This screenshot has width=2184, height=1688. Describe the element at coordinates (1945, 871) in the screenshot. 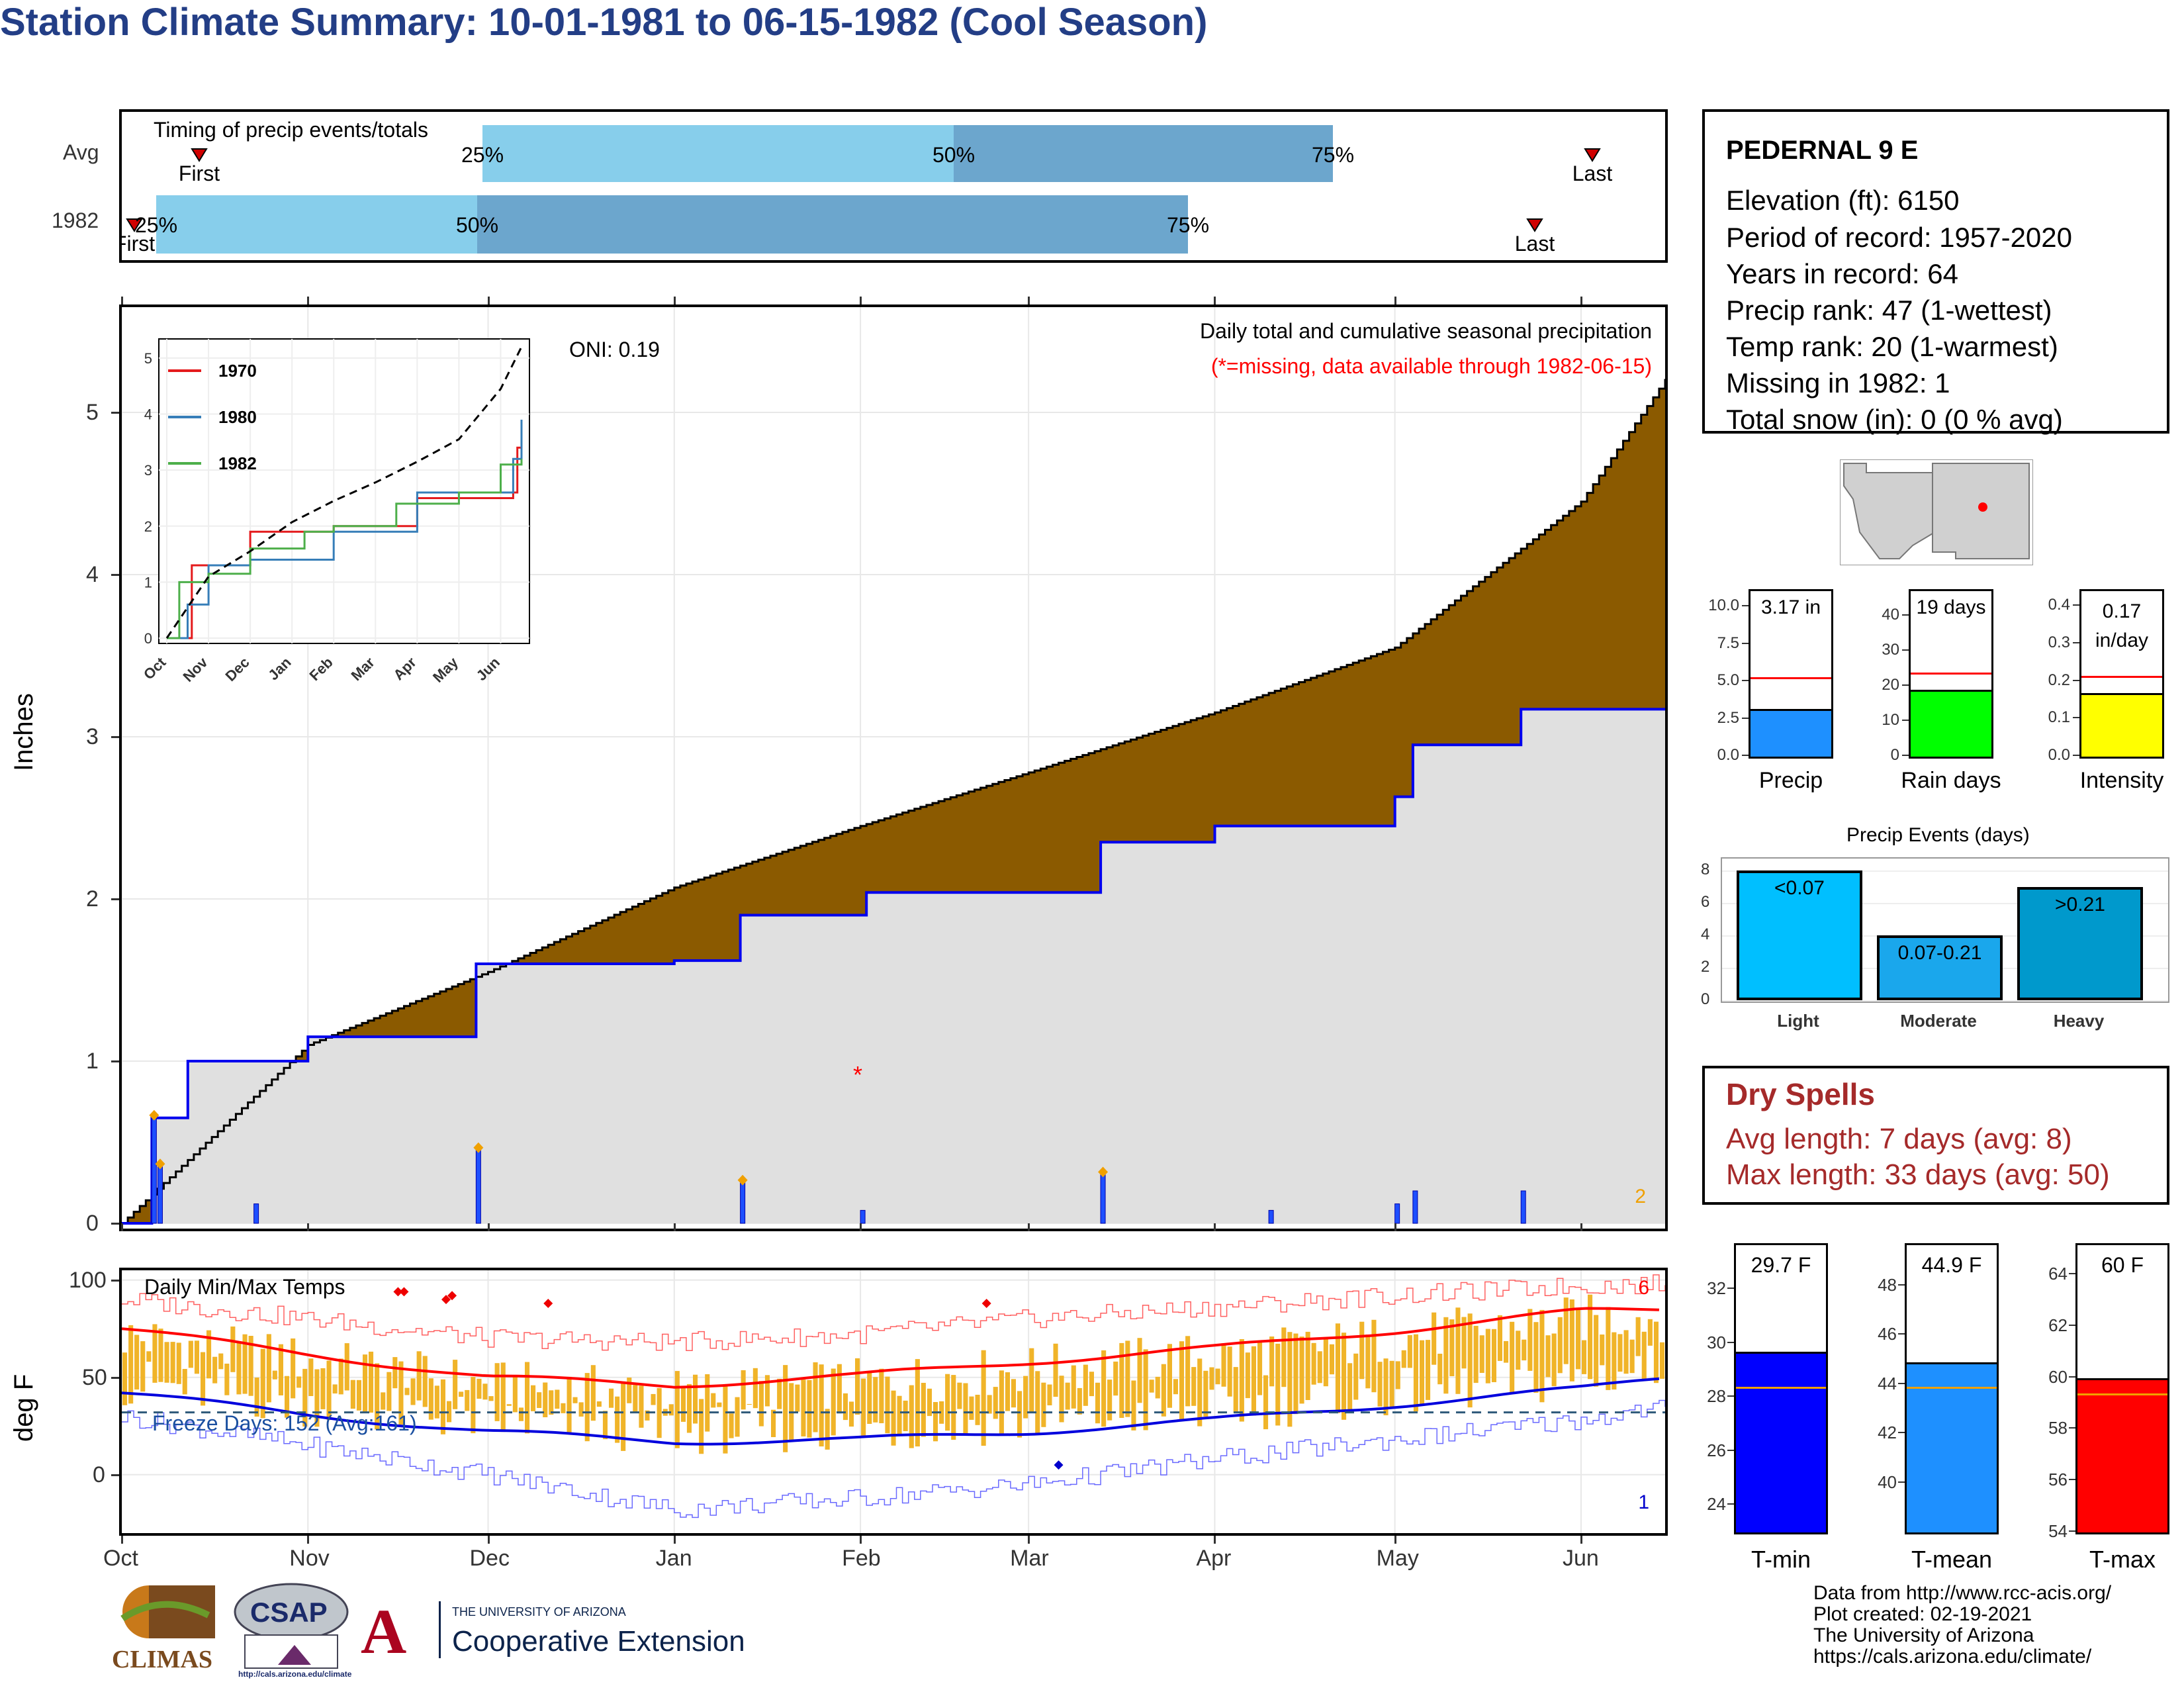

I see `events-hgrid` at that location.